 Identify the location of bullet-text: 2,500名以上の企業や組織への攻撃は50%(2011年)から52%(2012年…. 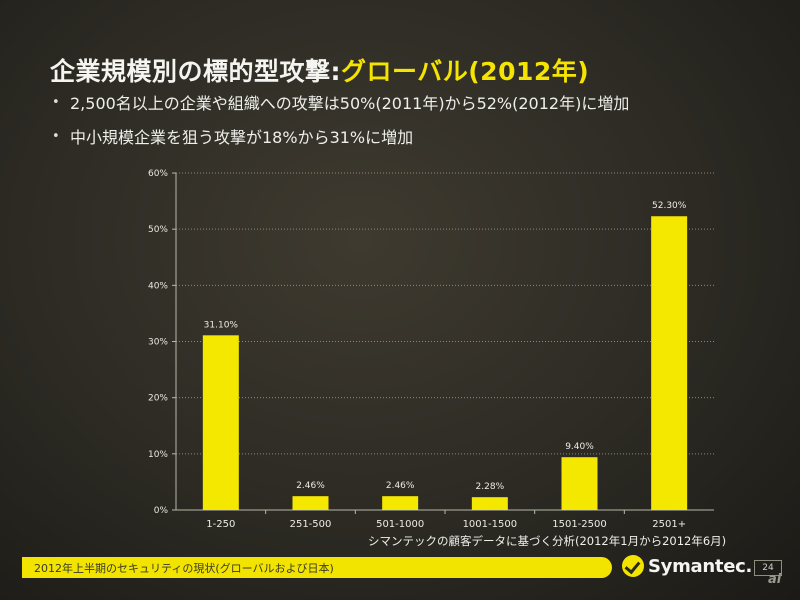
(350, 103).